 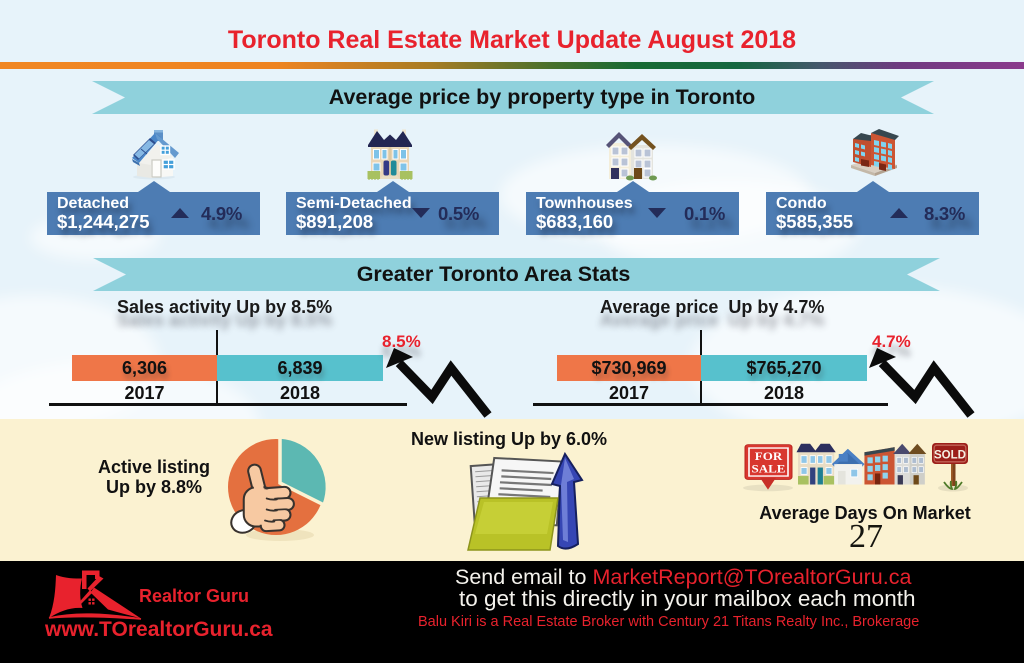 What do you see at coordinates (769, 469) in the screenshot?
I see `svg-text: SALE` at bounding box center [769, 469].